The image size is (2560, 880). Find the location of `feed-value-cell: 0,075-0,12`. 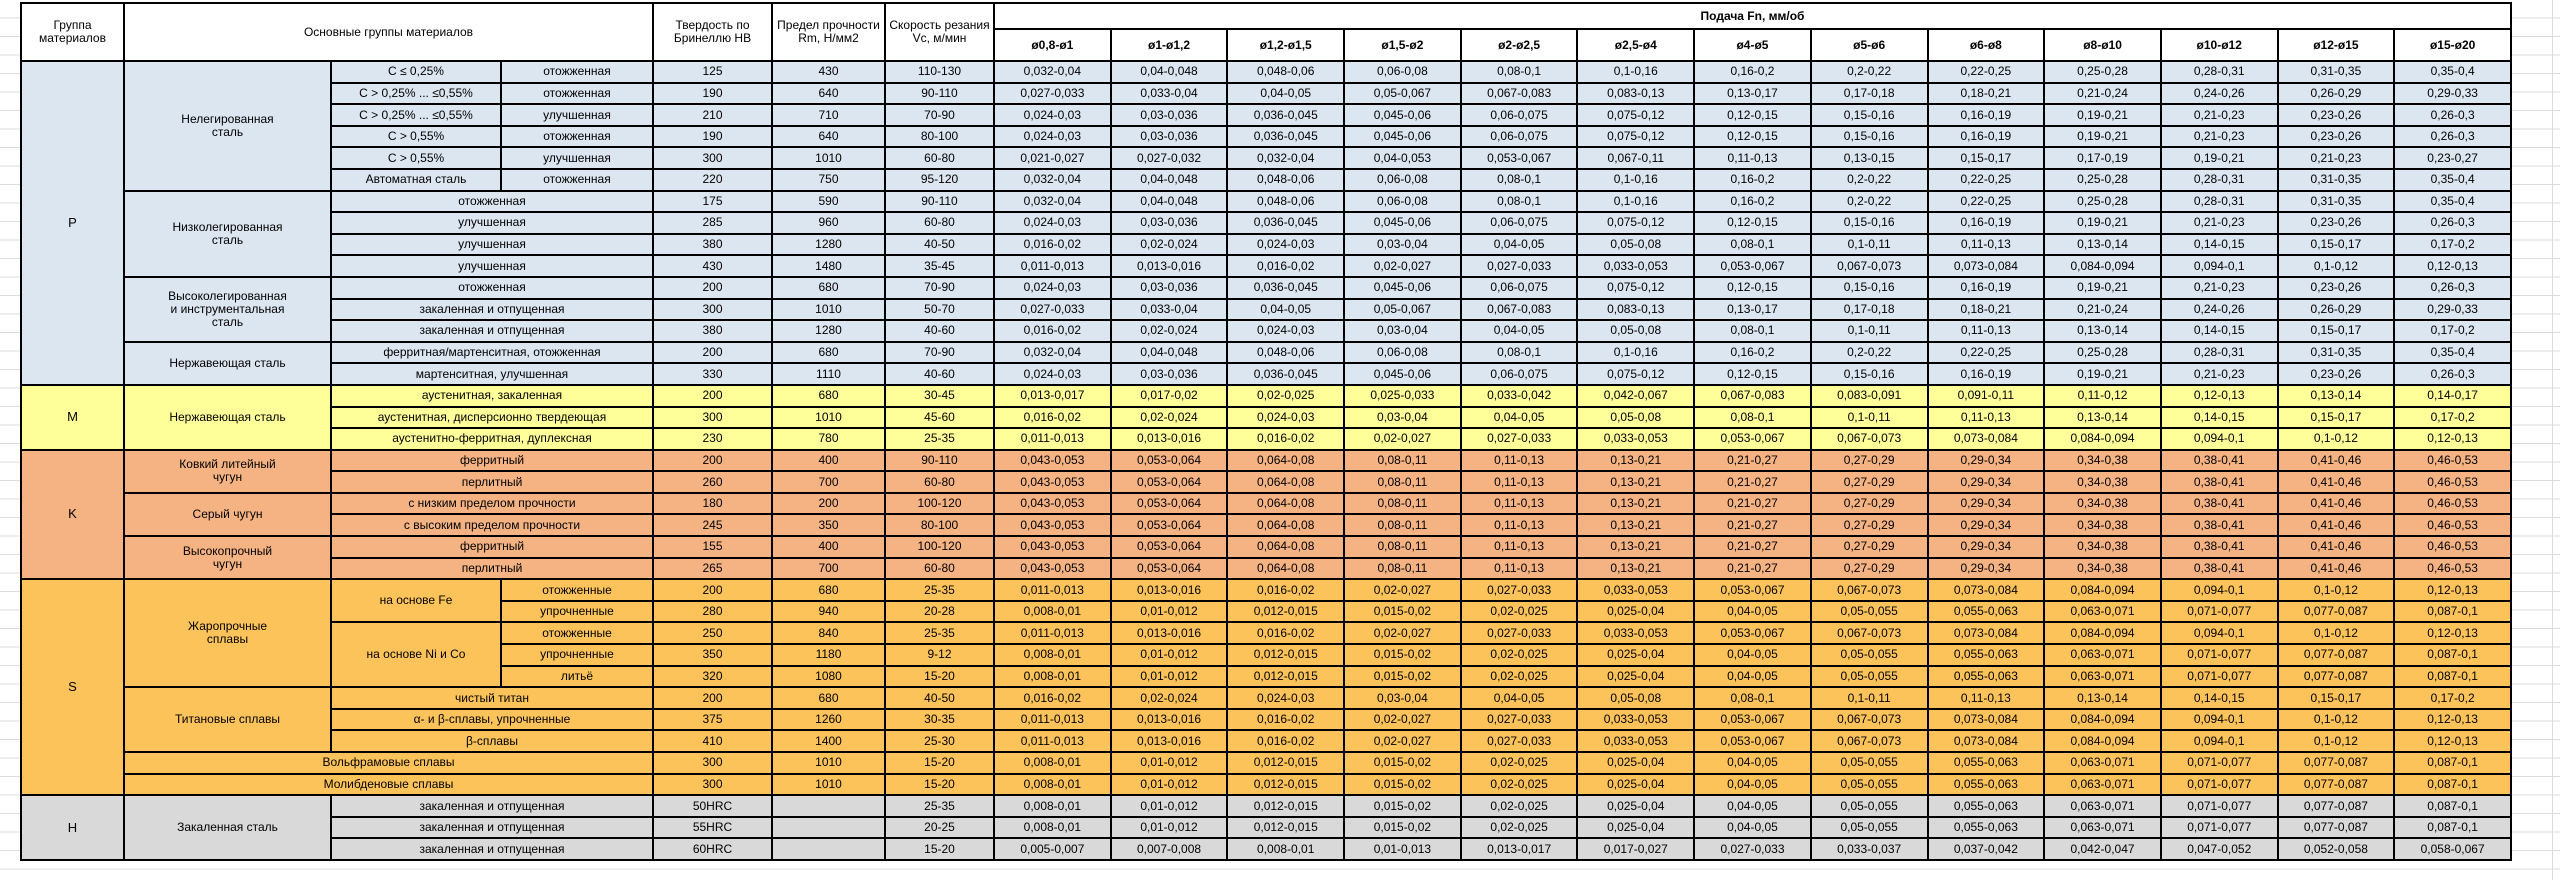

feed-value-cell: 0,075-0,12 is located at coordinates (1636, 115).